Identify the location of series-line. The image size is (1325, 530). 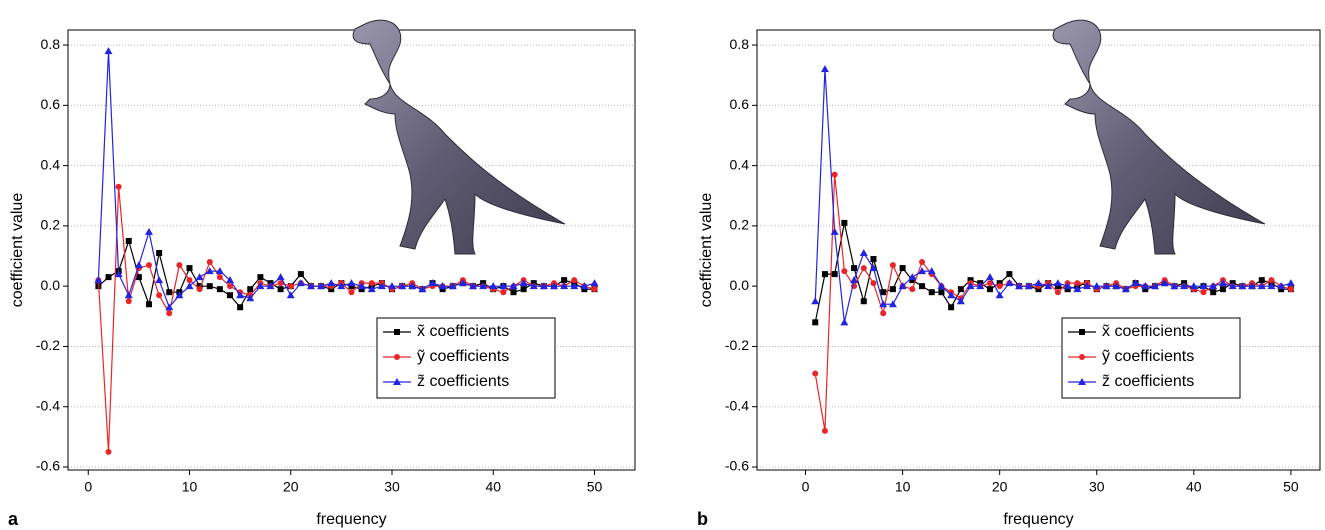
(1052, 272).